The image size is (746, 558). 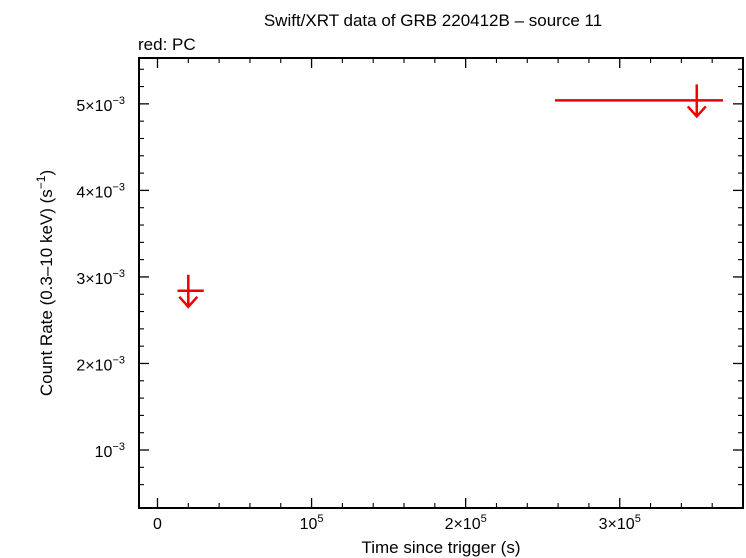 I want to click on x-tick-label: 0, so click(x=157, y=524).